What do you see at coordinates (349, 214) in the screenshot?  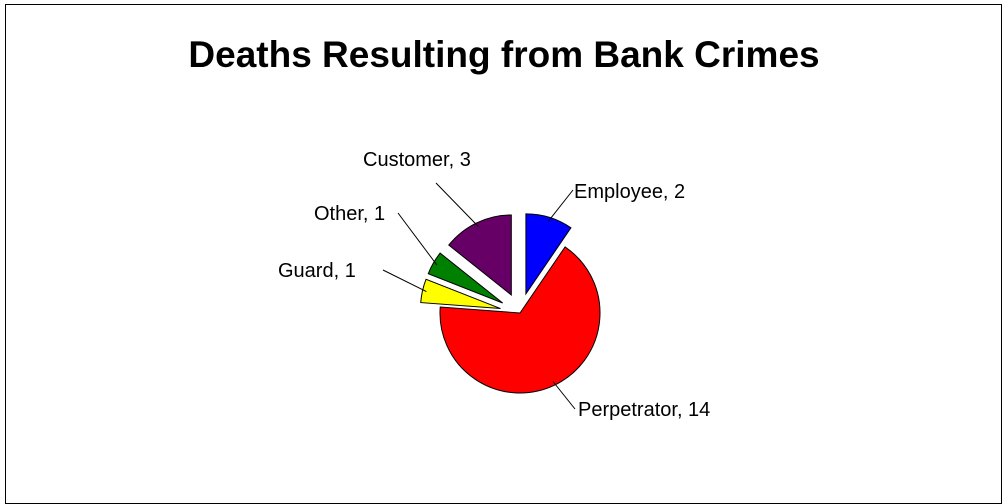 I see `slice-label-other: Other, 1` at bounding box center [349, 214].